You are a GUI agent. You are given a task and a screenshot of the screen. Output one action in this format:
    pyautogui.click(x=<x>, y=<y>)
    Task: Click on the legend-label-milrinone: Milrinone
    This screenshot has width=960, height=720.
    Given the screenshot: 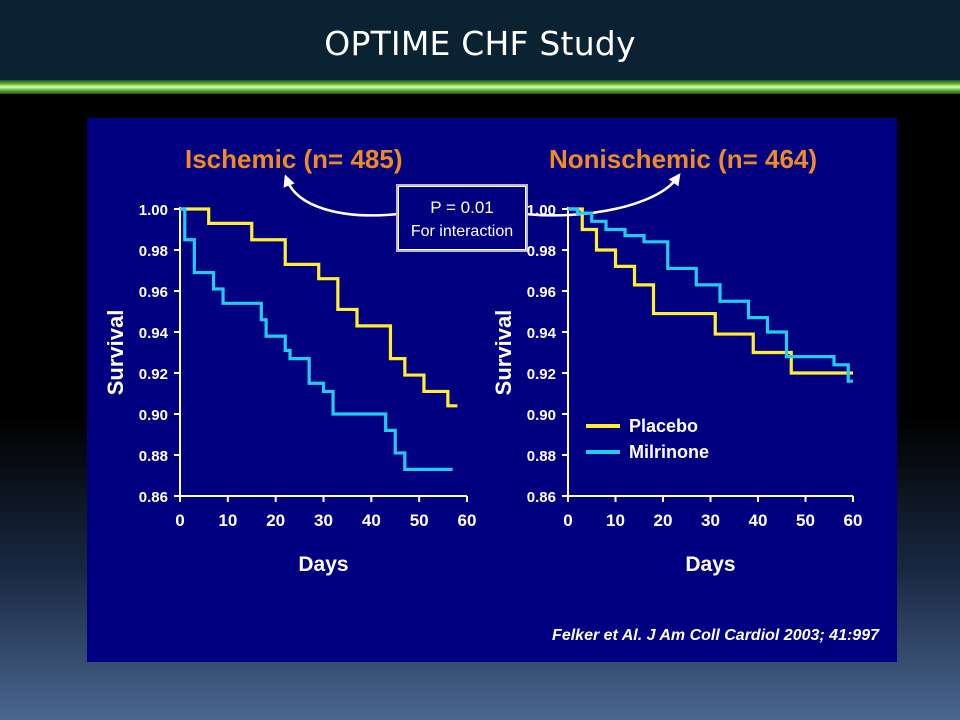 What is the action you would take?
    pyautogui.click(x=669, y=452)
    